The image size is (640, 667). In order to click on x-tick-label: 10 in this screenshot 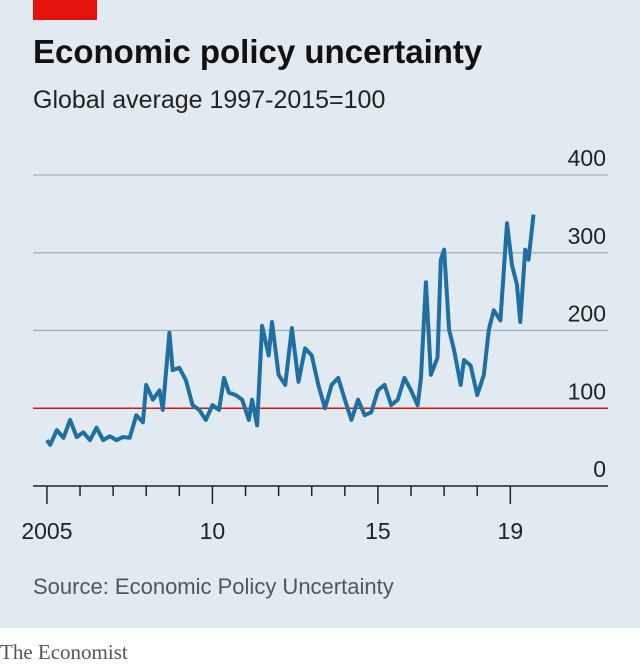, I will do `click(213, 531)`.